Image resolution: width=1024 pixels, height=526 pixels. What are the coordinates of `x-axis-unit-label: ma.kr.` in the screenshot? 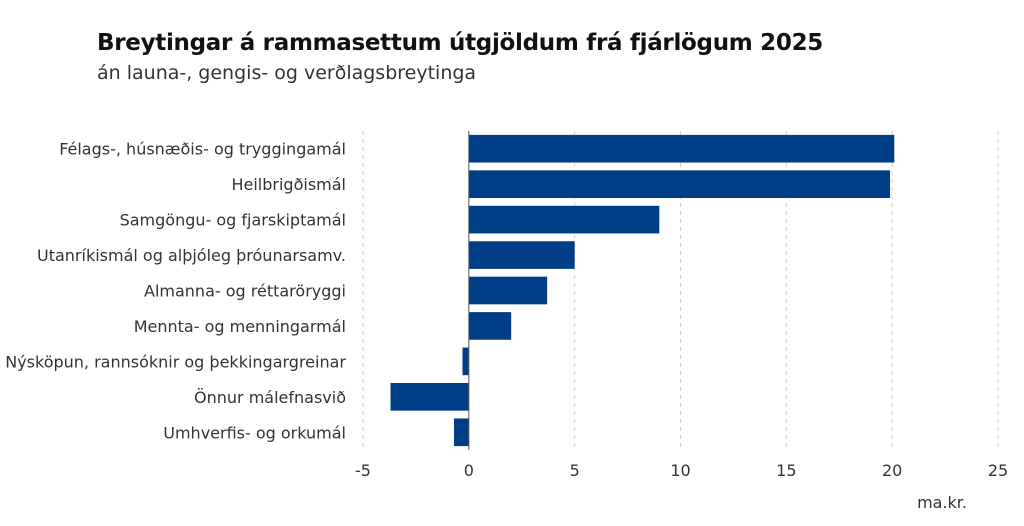 It's located at (942, 502).